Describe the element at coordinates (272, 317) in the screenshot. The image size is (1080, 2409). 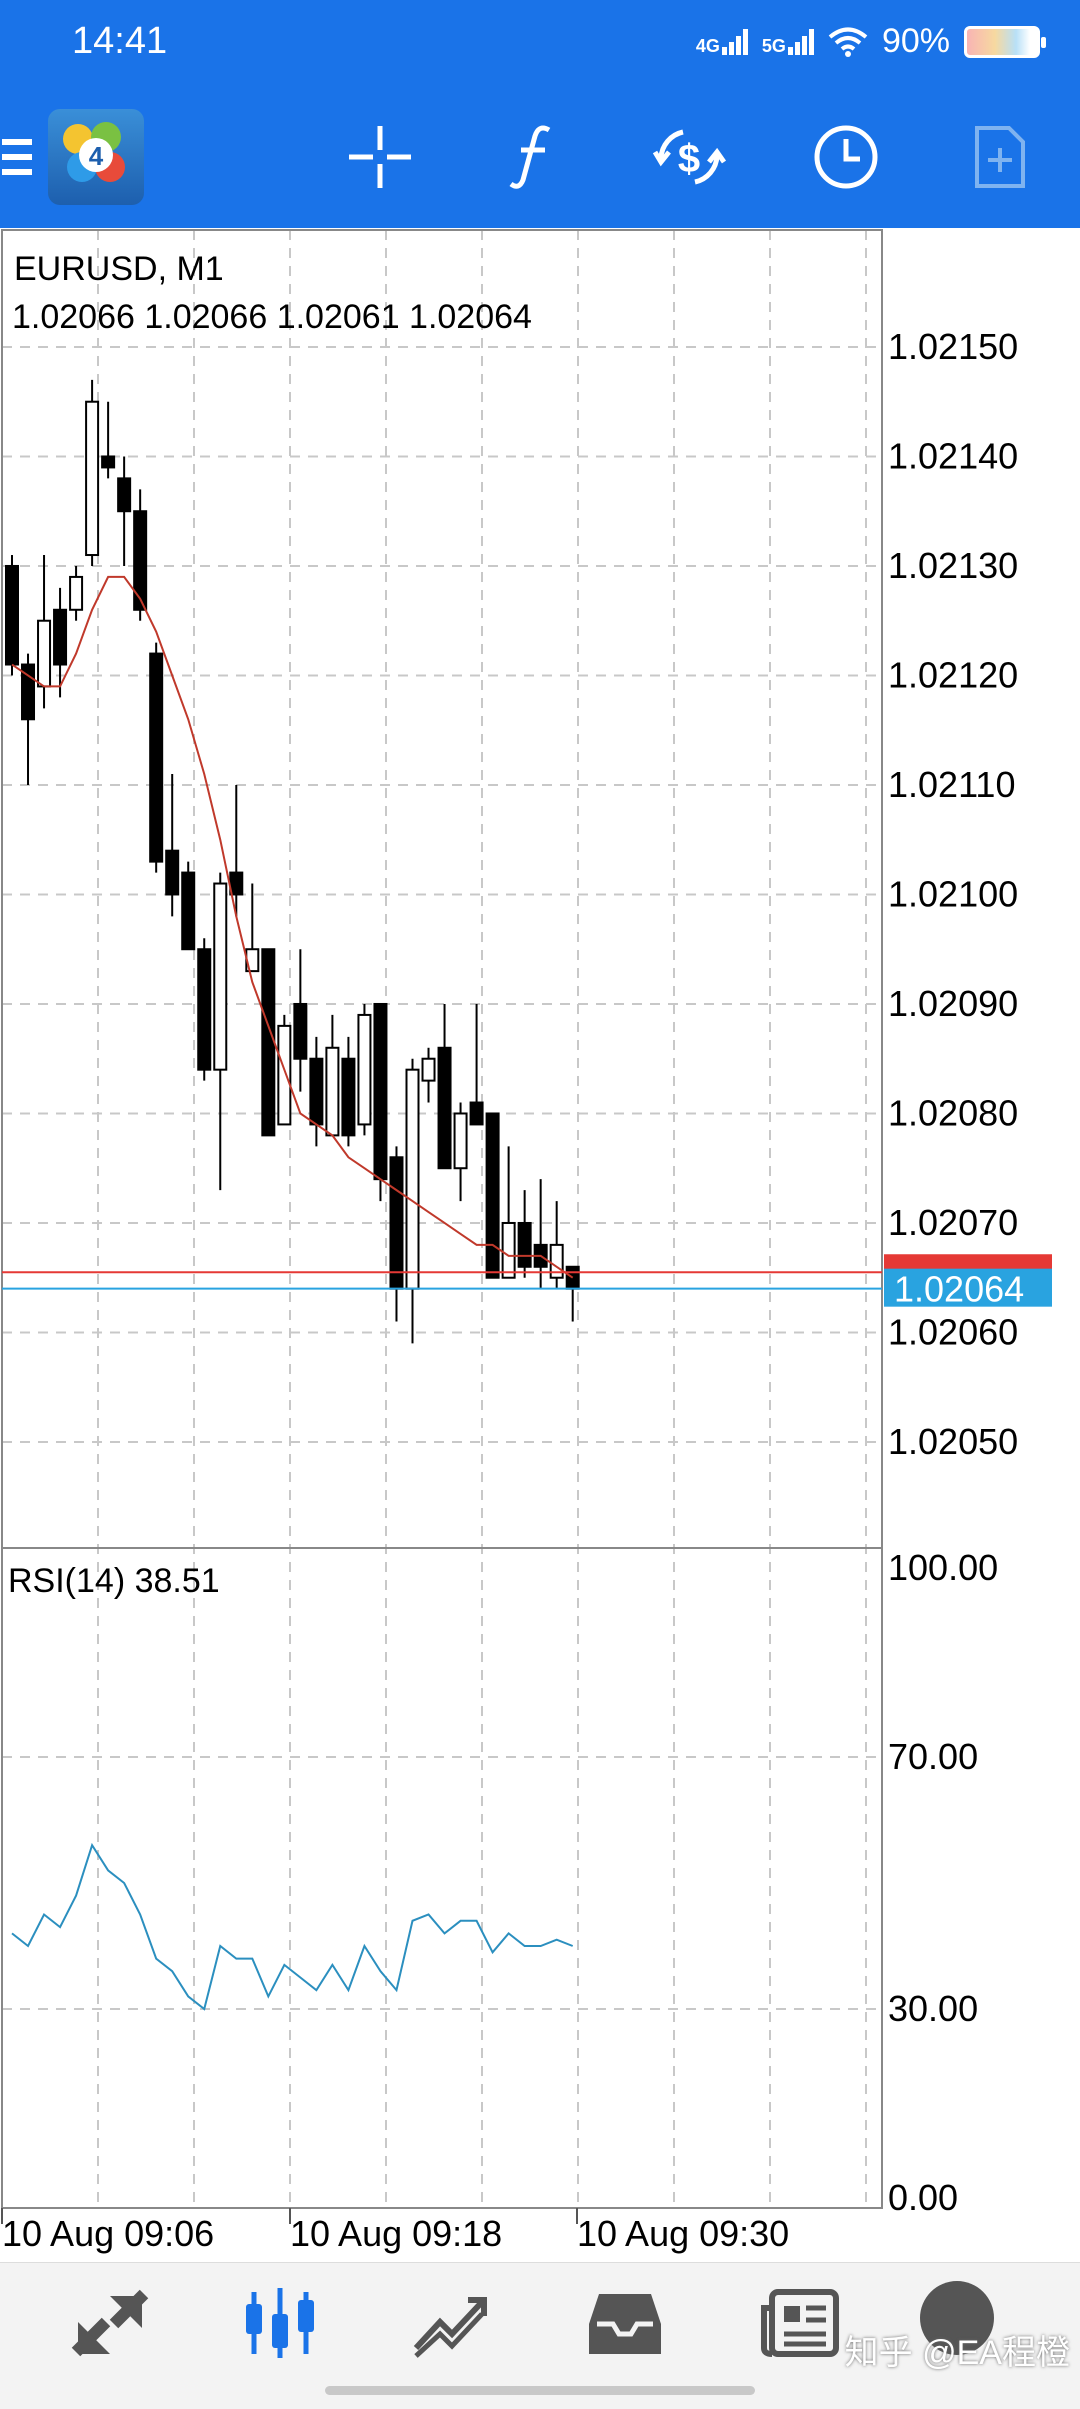
I see `ohlc-label: 1.02066 1.02066 1.02061 1.02064` at that location.